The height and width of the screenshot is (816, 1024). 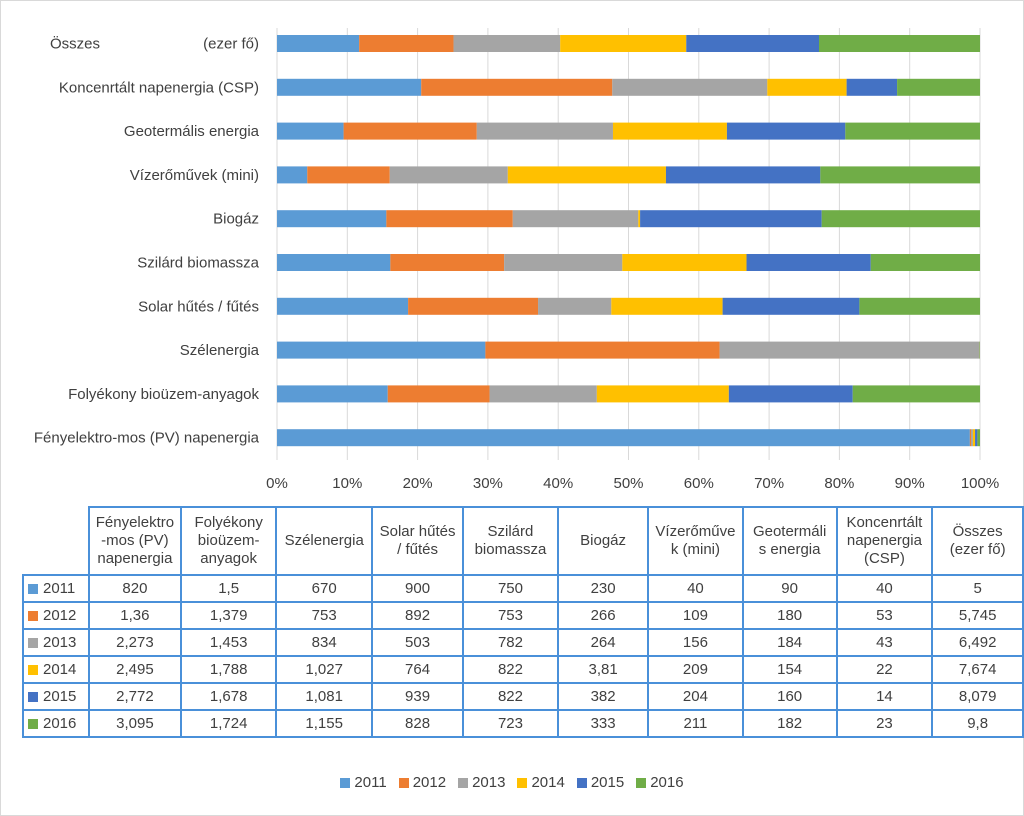 What do you see at coordinates (324, 615) in the screenshot?
I see `table-cell: 753` at bounding box center [324, 615].